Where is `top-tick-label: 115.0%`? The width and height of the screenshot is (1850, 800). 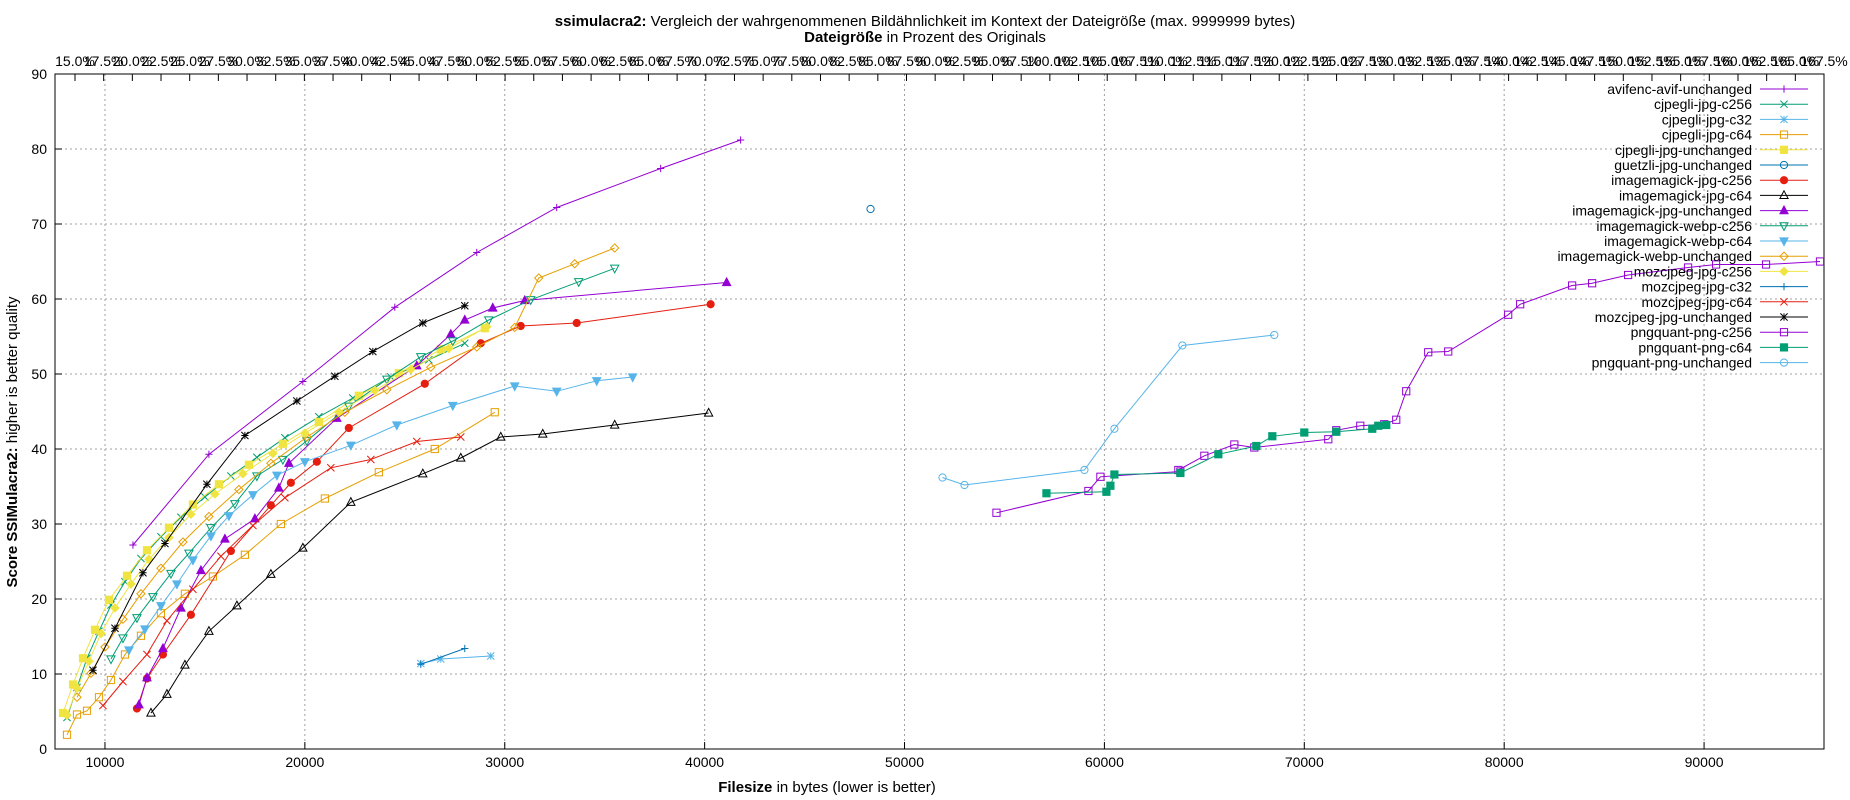 top-tick-label: 115.0% is located at coordinates (1222, 61).